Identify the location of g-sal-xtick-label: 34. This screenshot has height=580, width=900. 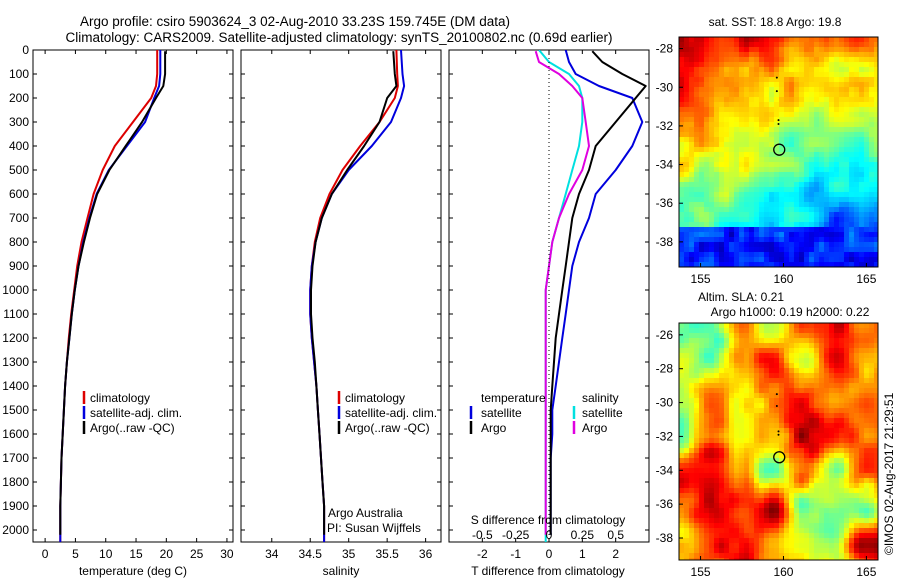
(272, 554).